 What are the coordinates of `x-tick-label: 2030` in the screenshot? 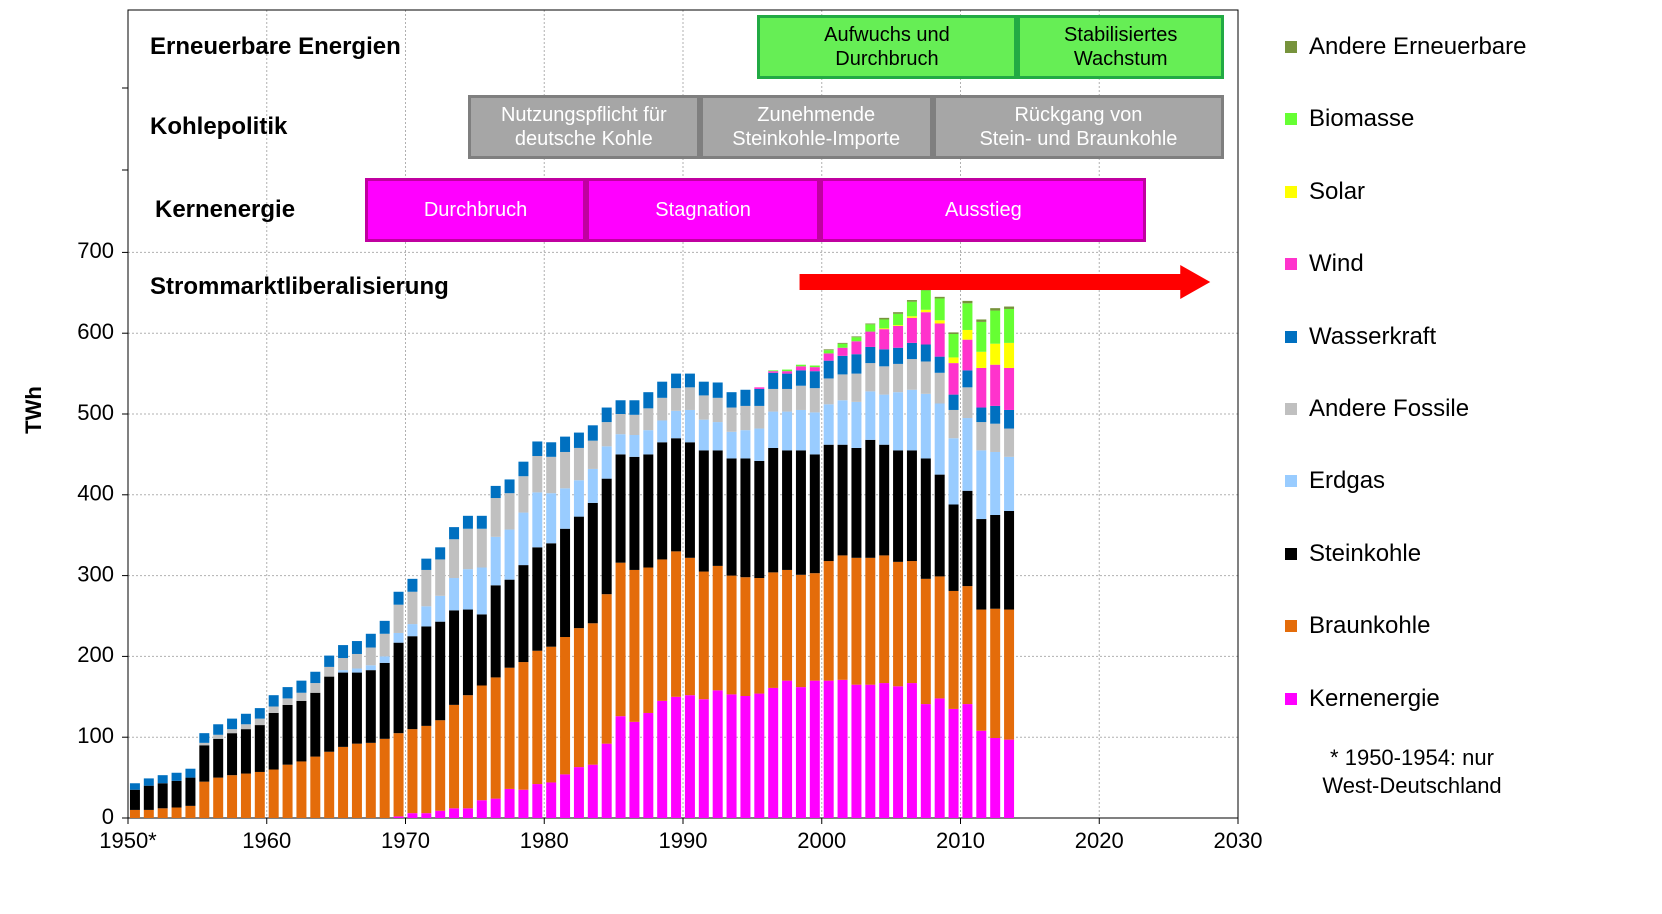 It's located at (1238, 840).